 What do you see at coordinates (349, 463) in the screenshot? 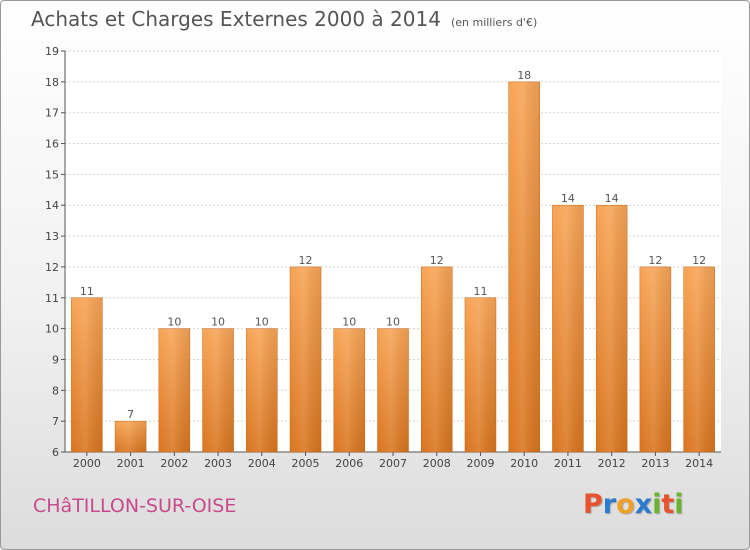
I see `x-tick-label: 2006` at bounding box center [349, 463].